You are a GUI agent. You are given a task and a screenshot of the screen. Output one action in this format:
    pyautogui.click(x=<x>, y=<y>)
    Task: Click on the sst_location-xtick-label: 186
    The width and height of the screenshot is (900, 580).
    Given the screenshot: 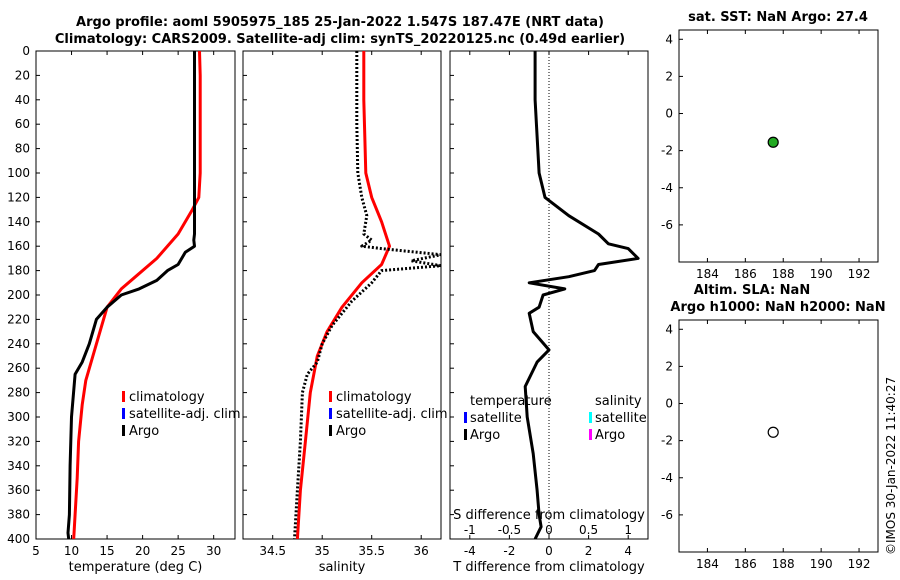 What is the action you would take?
    pyautogui.click(x=745, y=274)
    